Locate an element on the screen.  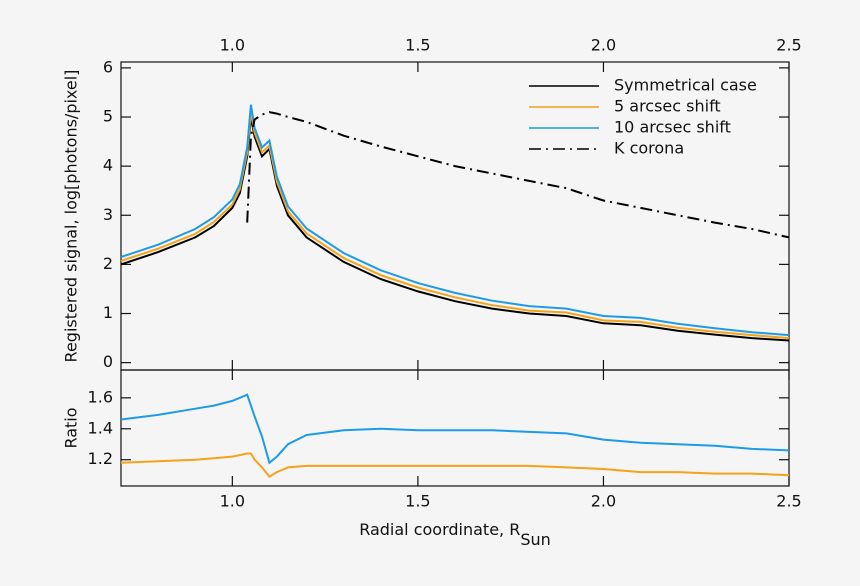
y-tick-label: 6 is located at coordinates (108, 66).